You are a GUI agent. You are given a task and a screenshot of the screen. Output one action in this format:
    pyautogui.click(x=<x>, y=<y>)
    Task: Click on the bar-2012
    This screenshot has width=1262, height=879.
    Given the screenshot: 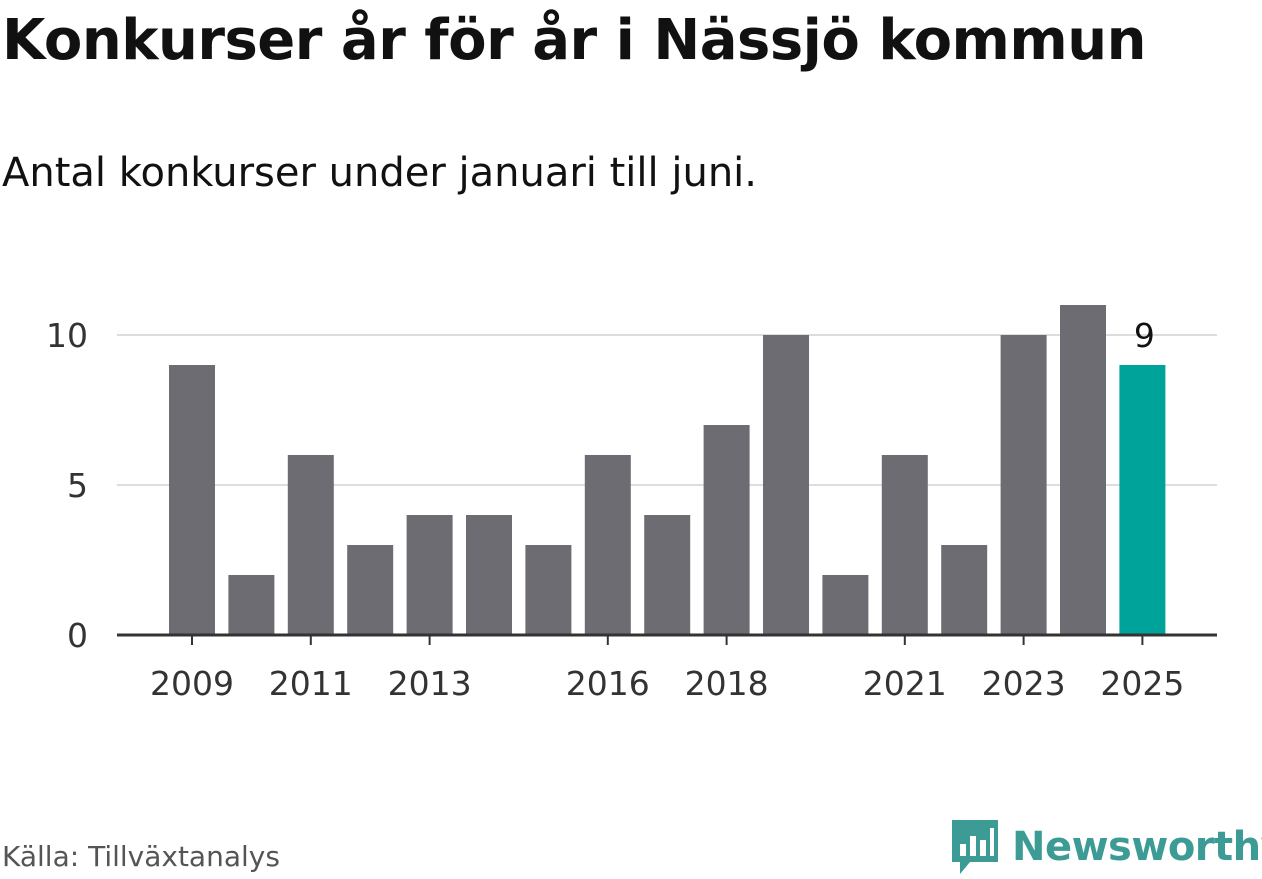 What is the action you would take?
    pyautogui.click(x=370, y=590)
    